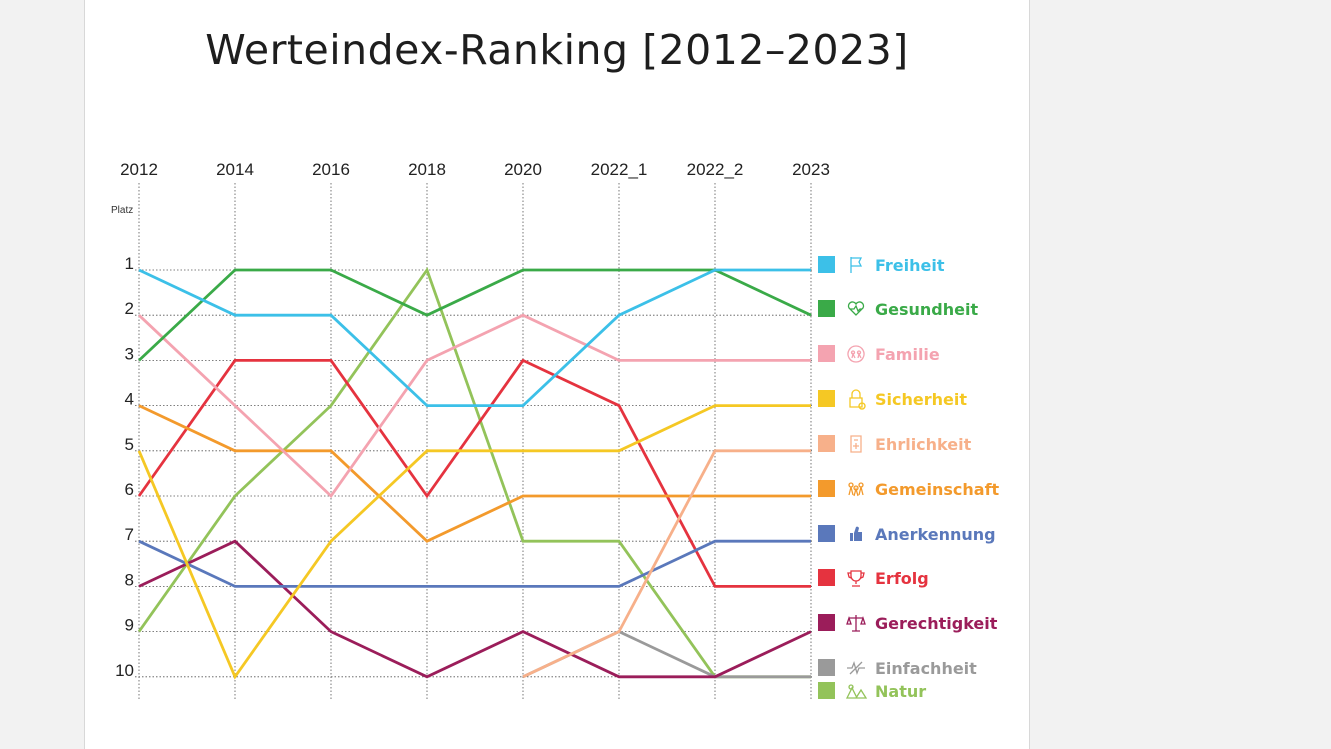  I want to click on legend-item-freiheit: Freiheit, so click(881, 265).